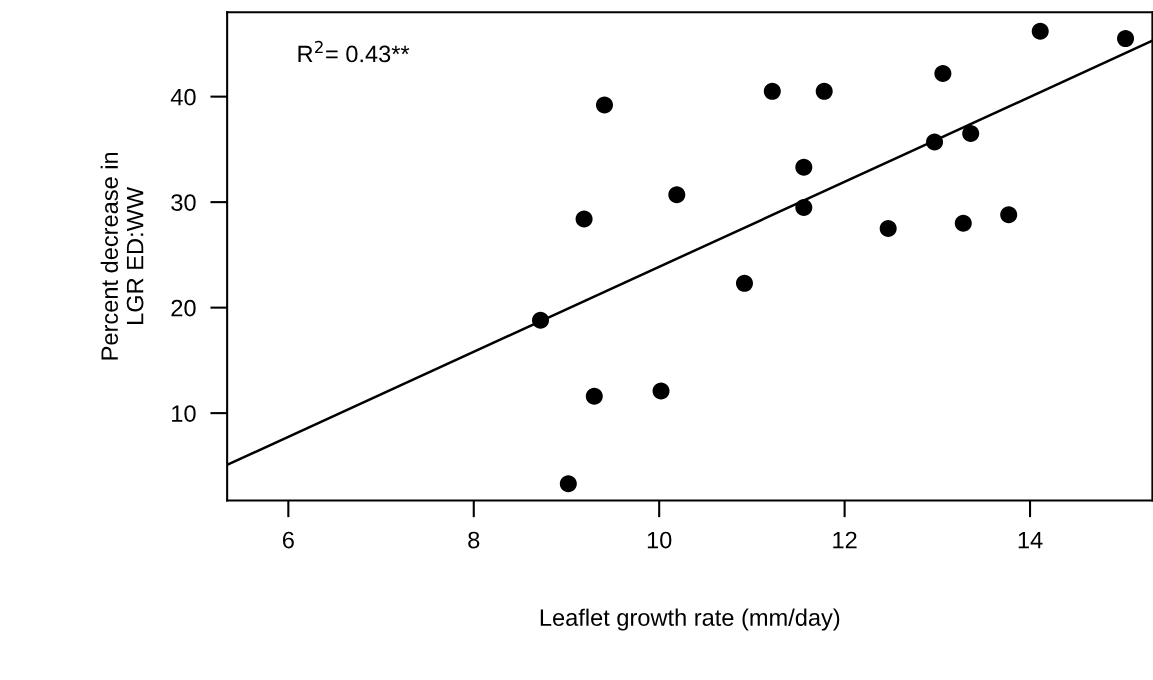 The width and height of the screenshot is (1153, 680). I want to click on y-tick-label: 40, so click(183, 97).